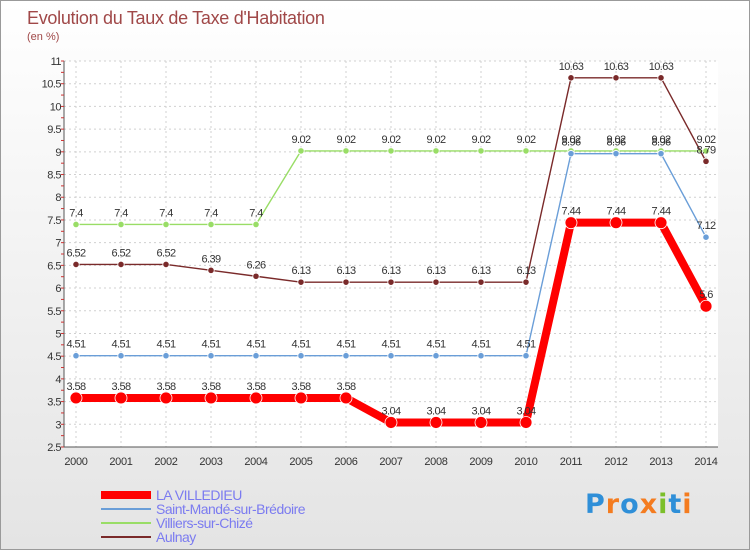  What do you see at coordinates (663, 504) in the screenshot?
I see `logo-letter: i` at bounding box center [663, 504].